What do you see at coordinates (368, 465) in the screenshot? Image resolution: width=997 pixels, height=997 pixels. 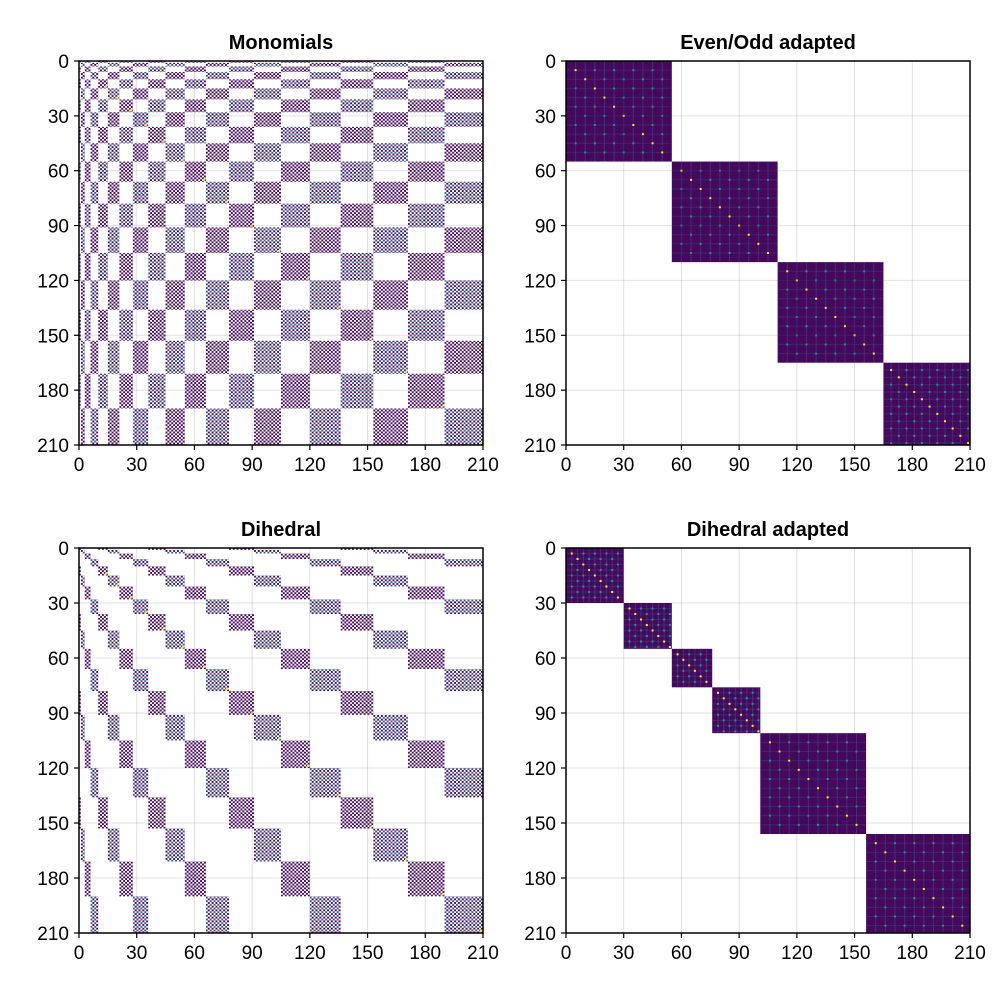 I see `x-tick-label: 150` at bounding box center [368, 465].